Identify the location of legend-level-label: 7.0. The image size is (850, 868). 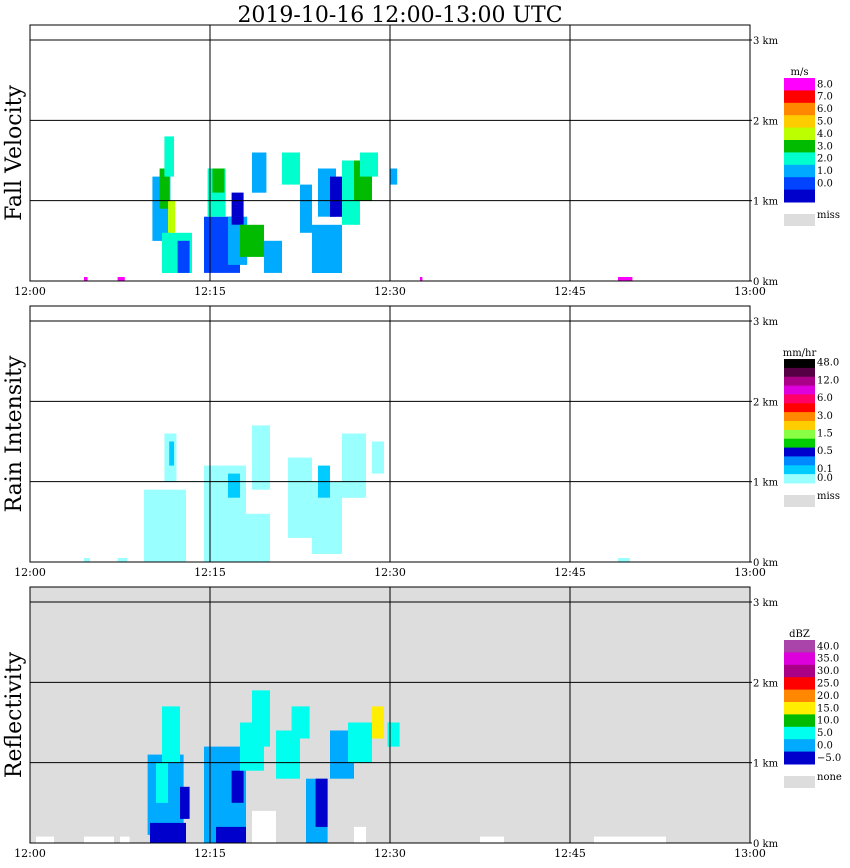
(825, 97).